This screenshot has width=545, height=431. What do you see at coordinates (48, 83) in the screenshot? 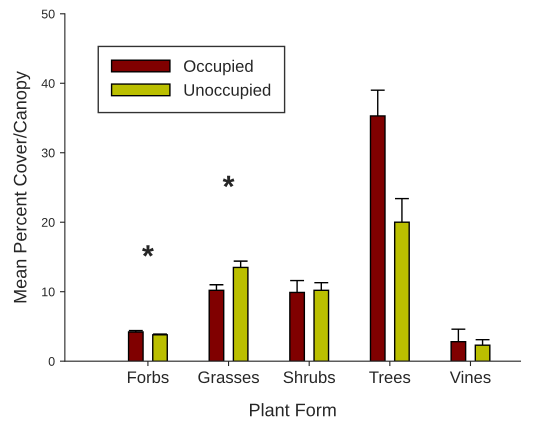
I see `y-tick-label: 40` at bounding box center [48, 83].